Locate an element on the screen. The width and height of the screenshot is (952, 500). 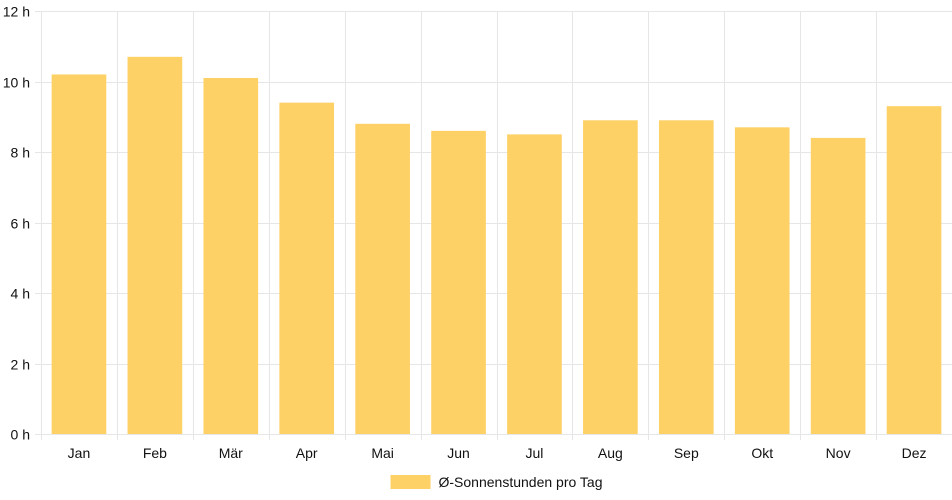
legend: Ø-Sonnenstunden pro Tag is located at coordinates (496, 482).